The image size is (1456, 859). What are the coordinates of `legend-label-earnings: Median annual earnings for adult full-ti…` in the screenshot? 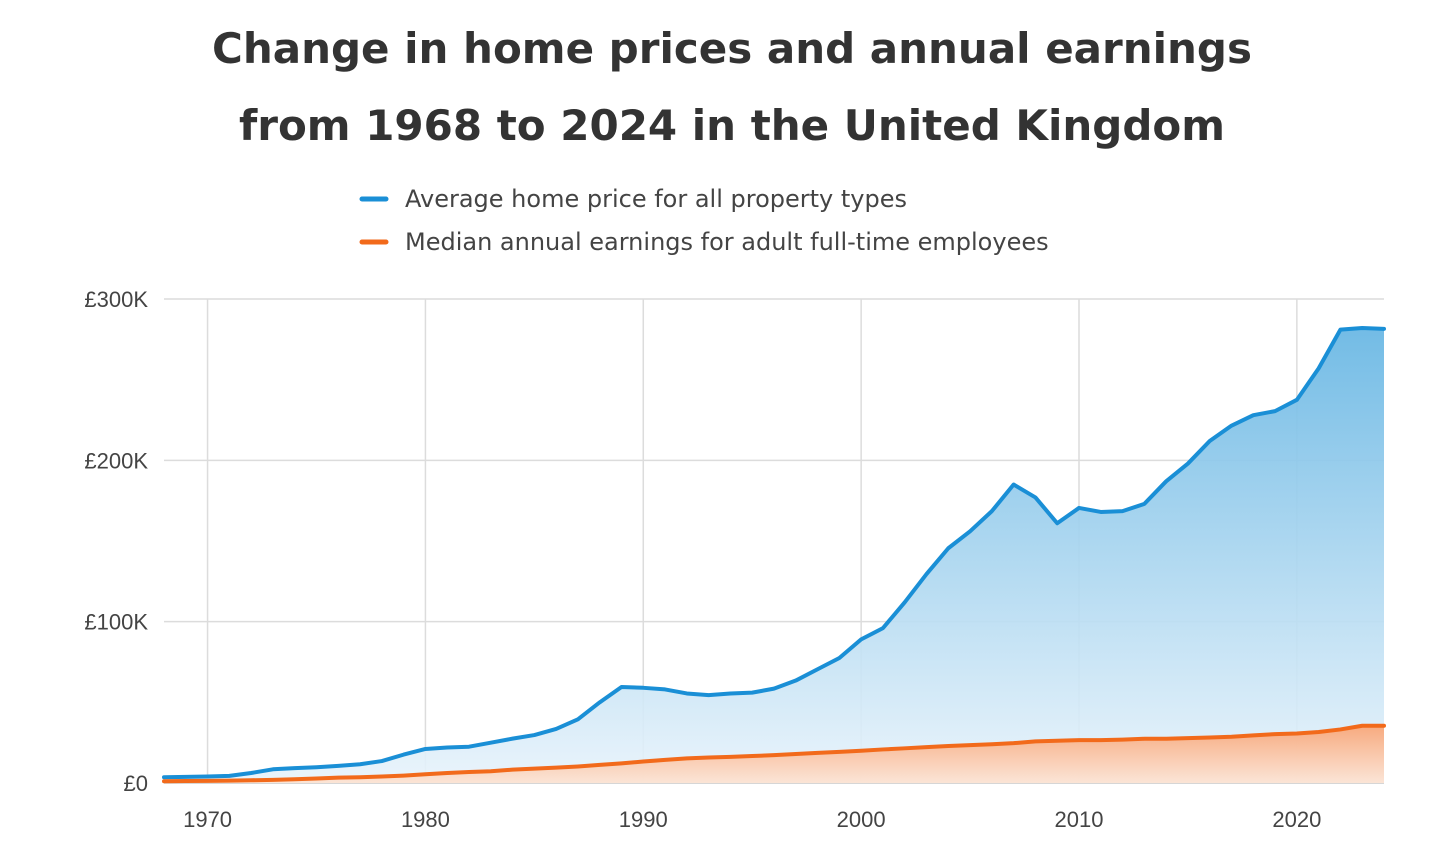 It's located at (727, 242).